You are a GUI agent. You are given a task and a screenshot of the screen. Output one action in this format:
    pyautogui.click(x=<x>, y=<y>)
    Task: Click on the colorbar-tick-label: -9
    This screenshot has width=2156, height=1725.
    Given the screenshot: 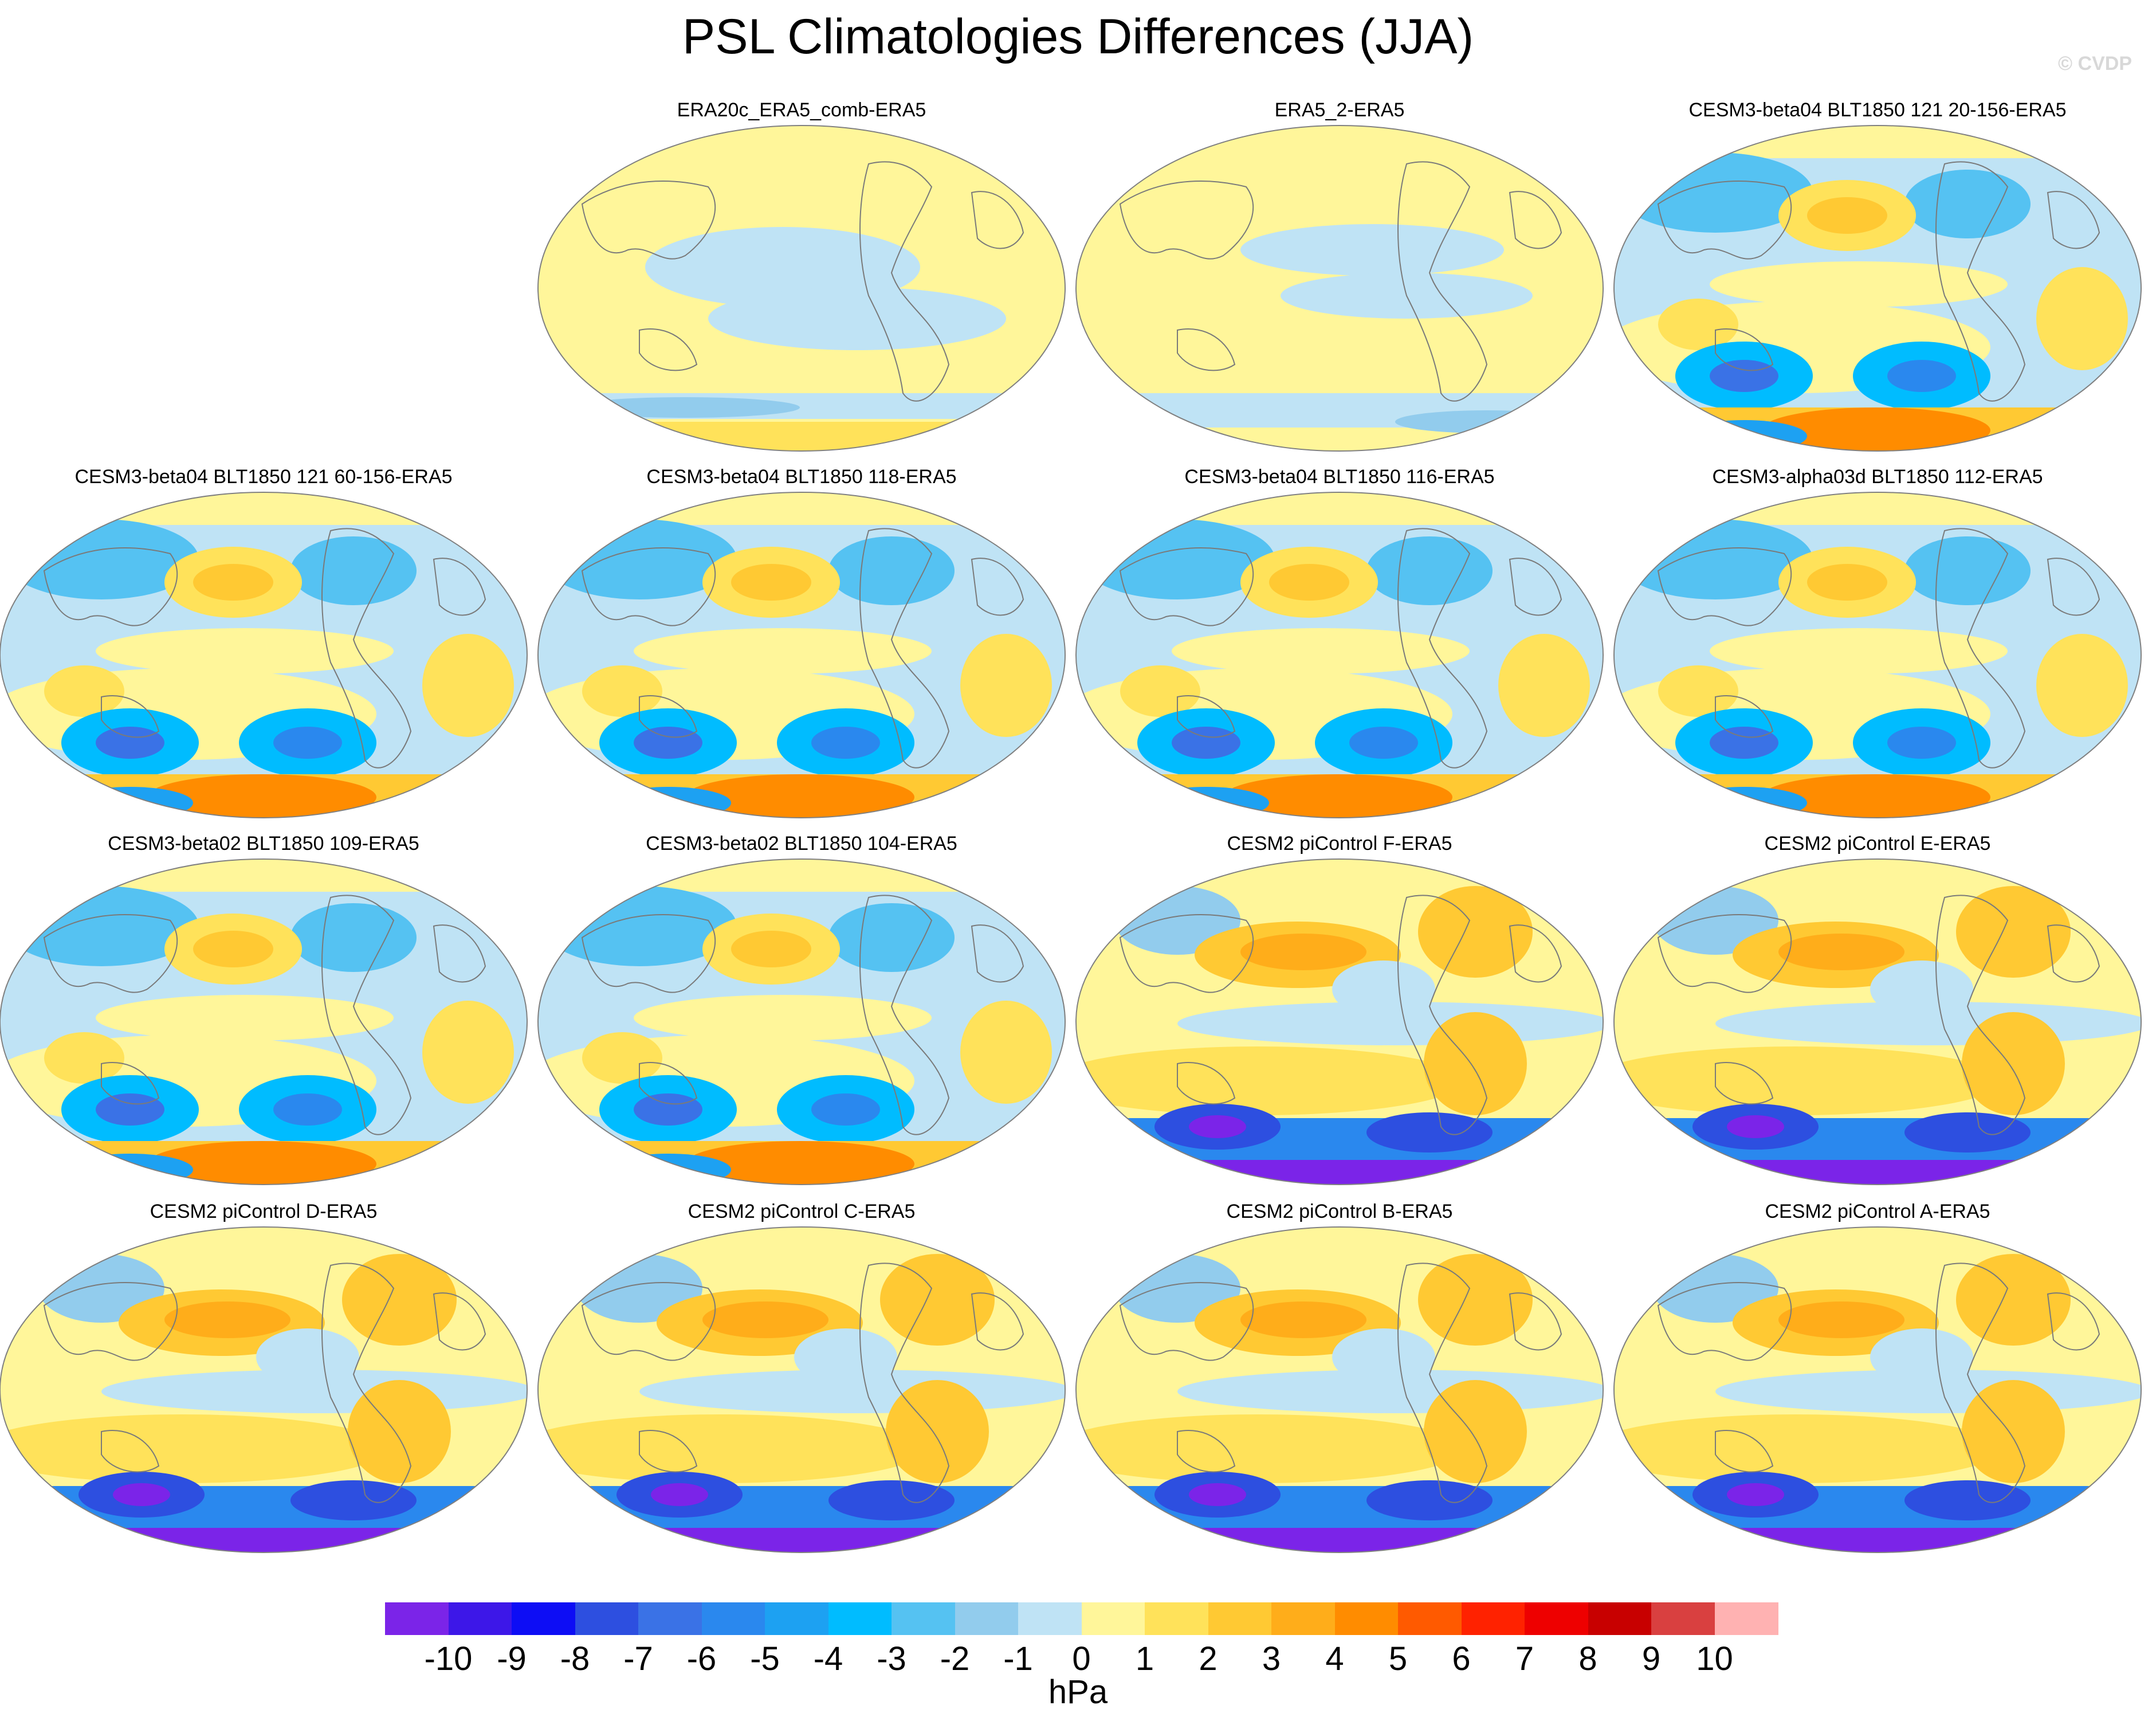 What is the action you would take?
    pyautogui.click(x=512, y=1659)
    